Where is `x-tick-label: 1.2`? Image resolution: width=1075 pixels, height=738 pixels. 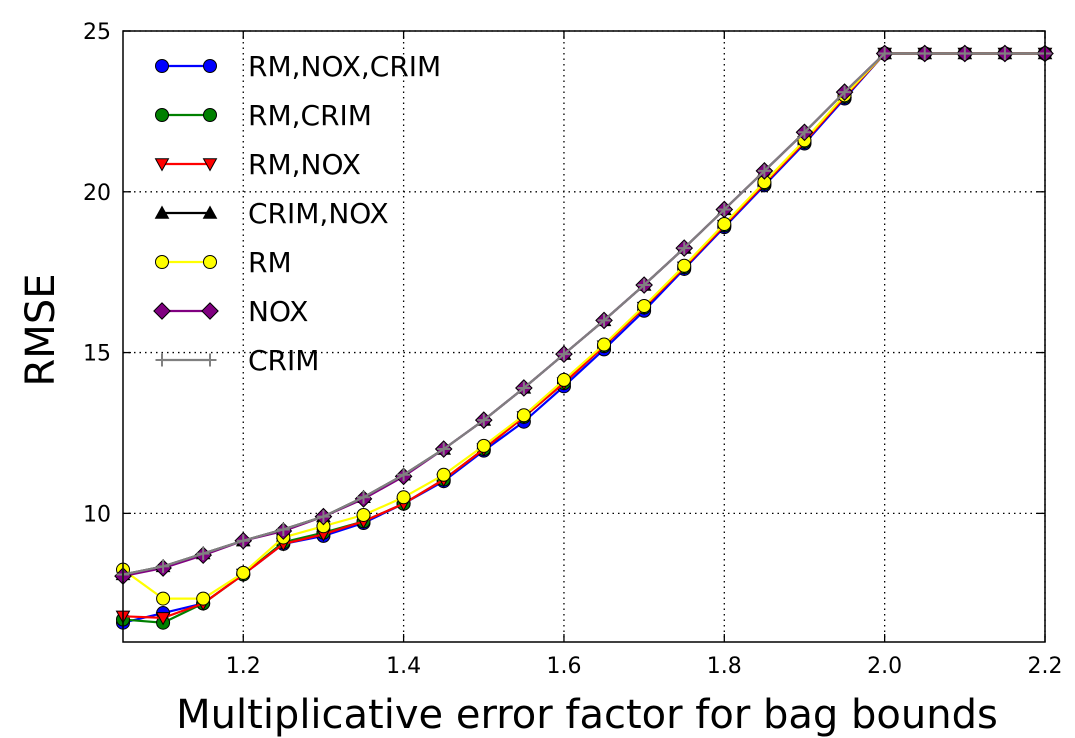
x-tick-label: 1.2 is located at coordinates (243, 666).